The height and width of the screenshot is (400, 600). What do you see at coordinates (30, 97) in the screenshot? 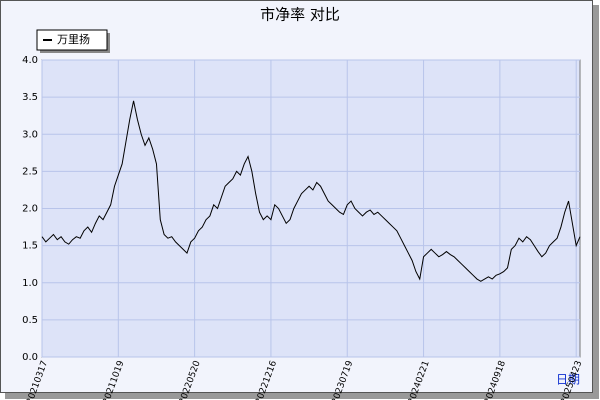
I see `y-tick-label: 3.5` at bounding box center [30, 97].